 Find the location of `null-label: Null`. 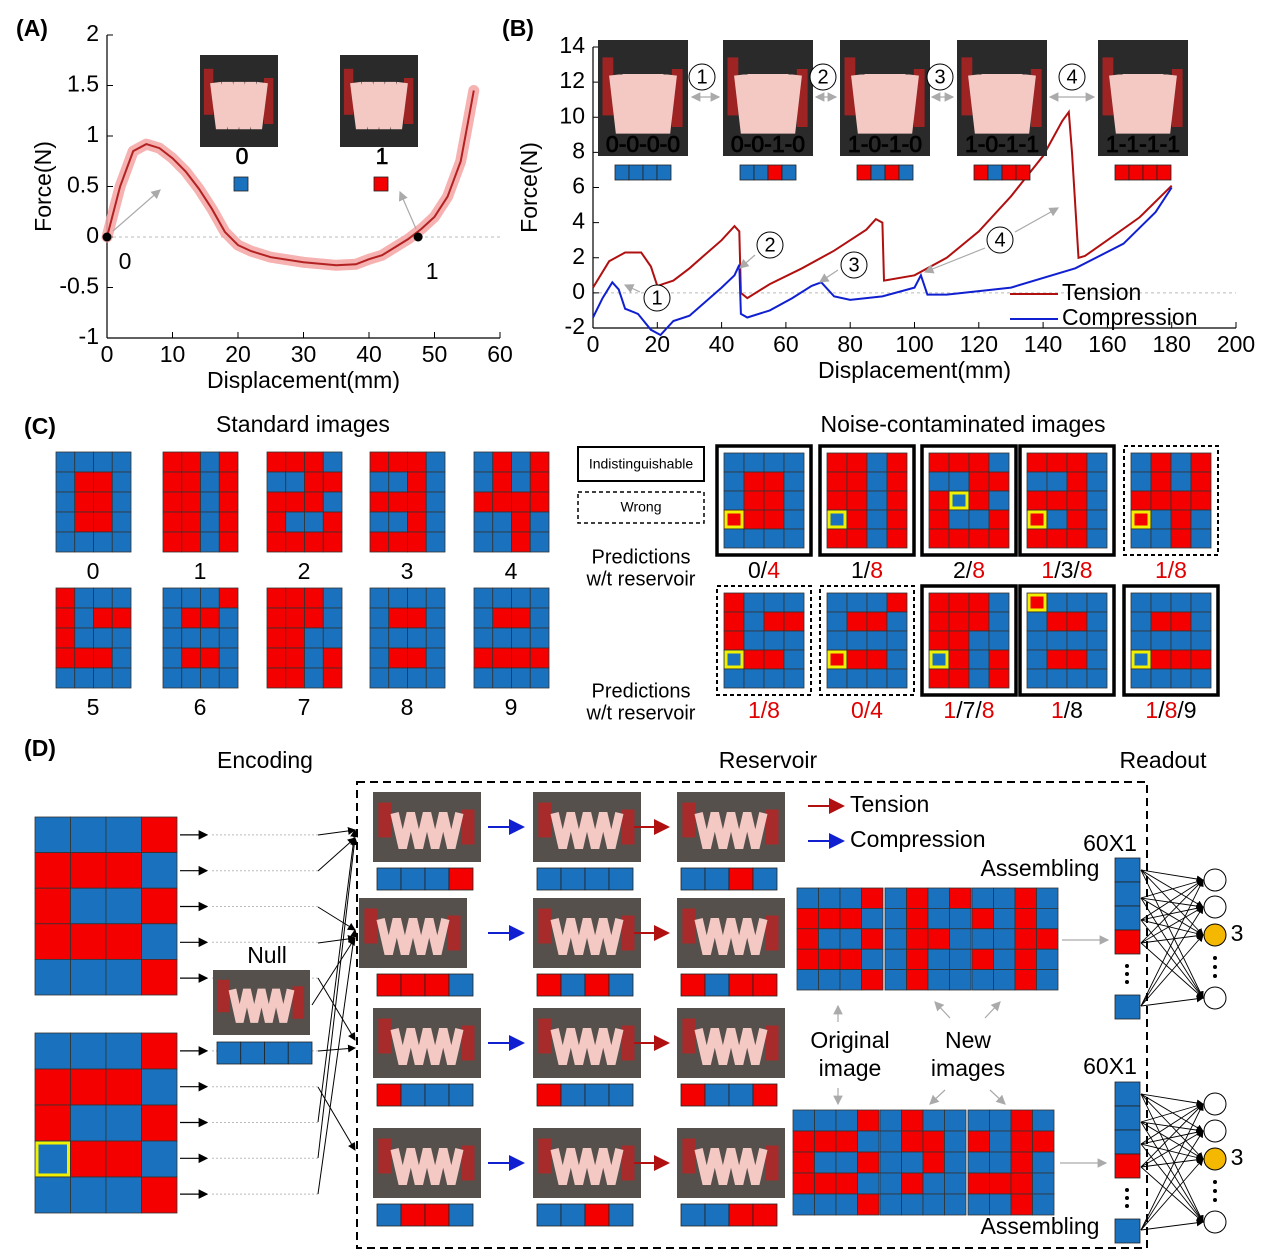

null-label: Null is located at coordinates (267, 955).